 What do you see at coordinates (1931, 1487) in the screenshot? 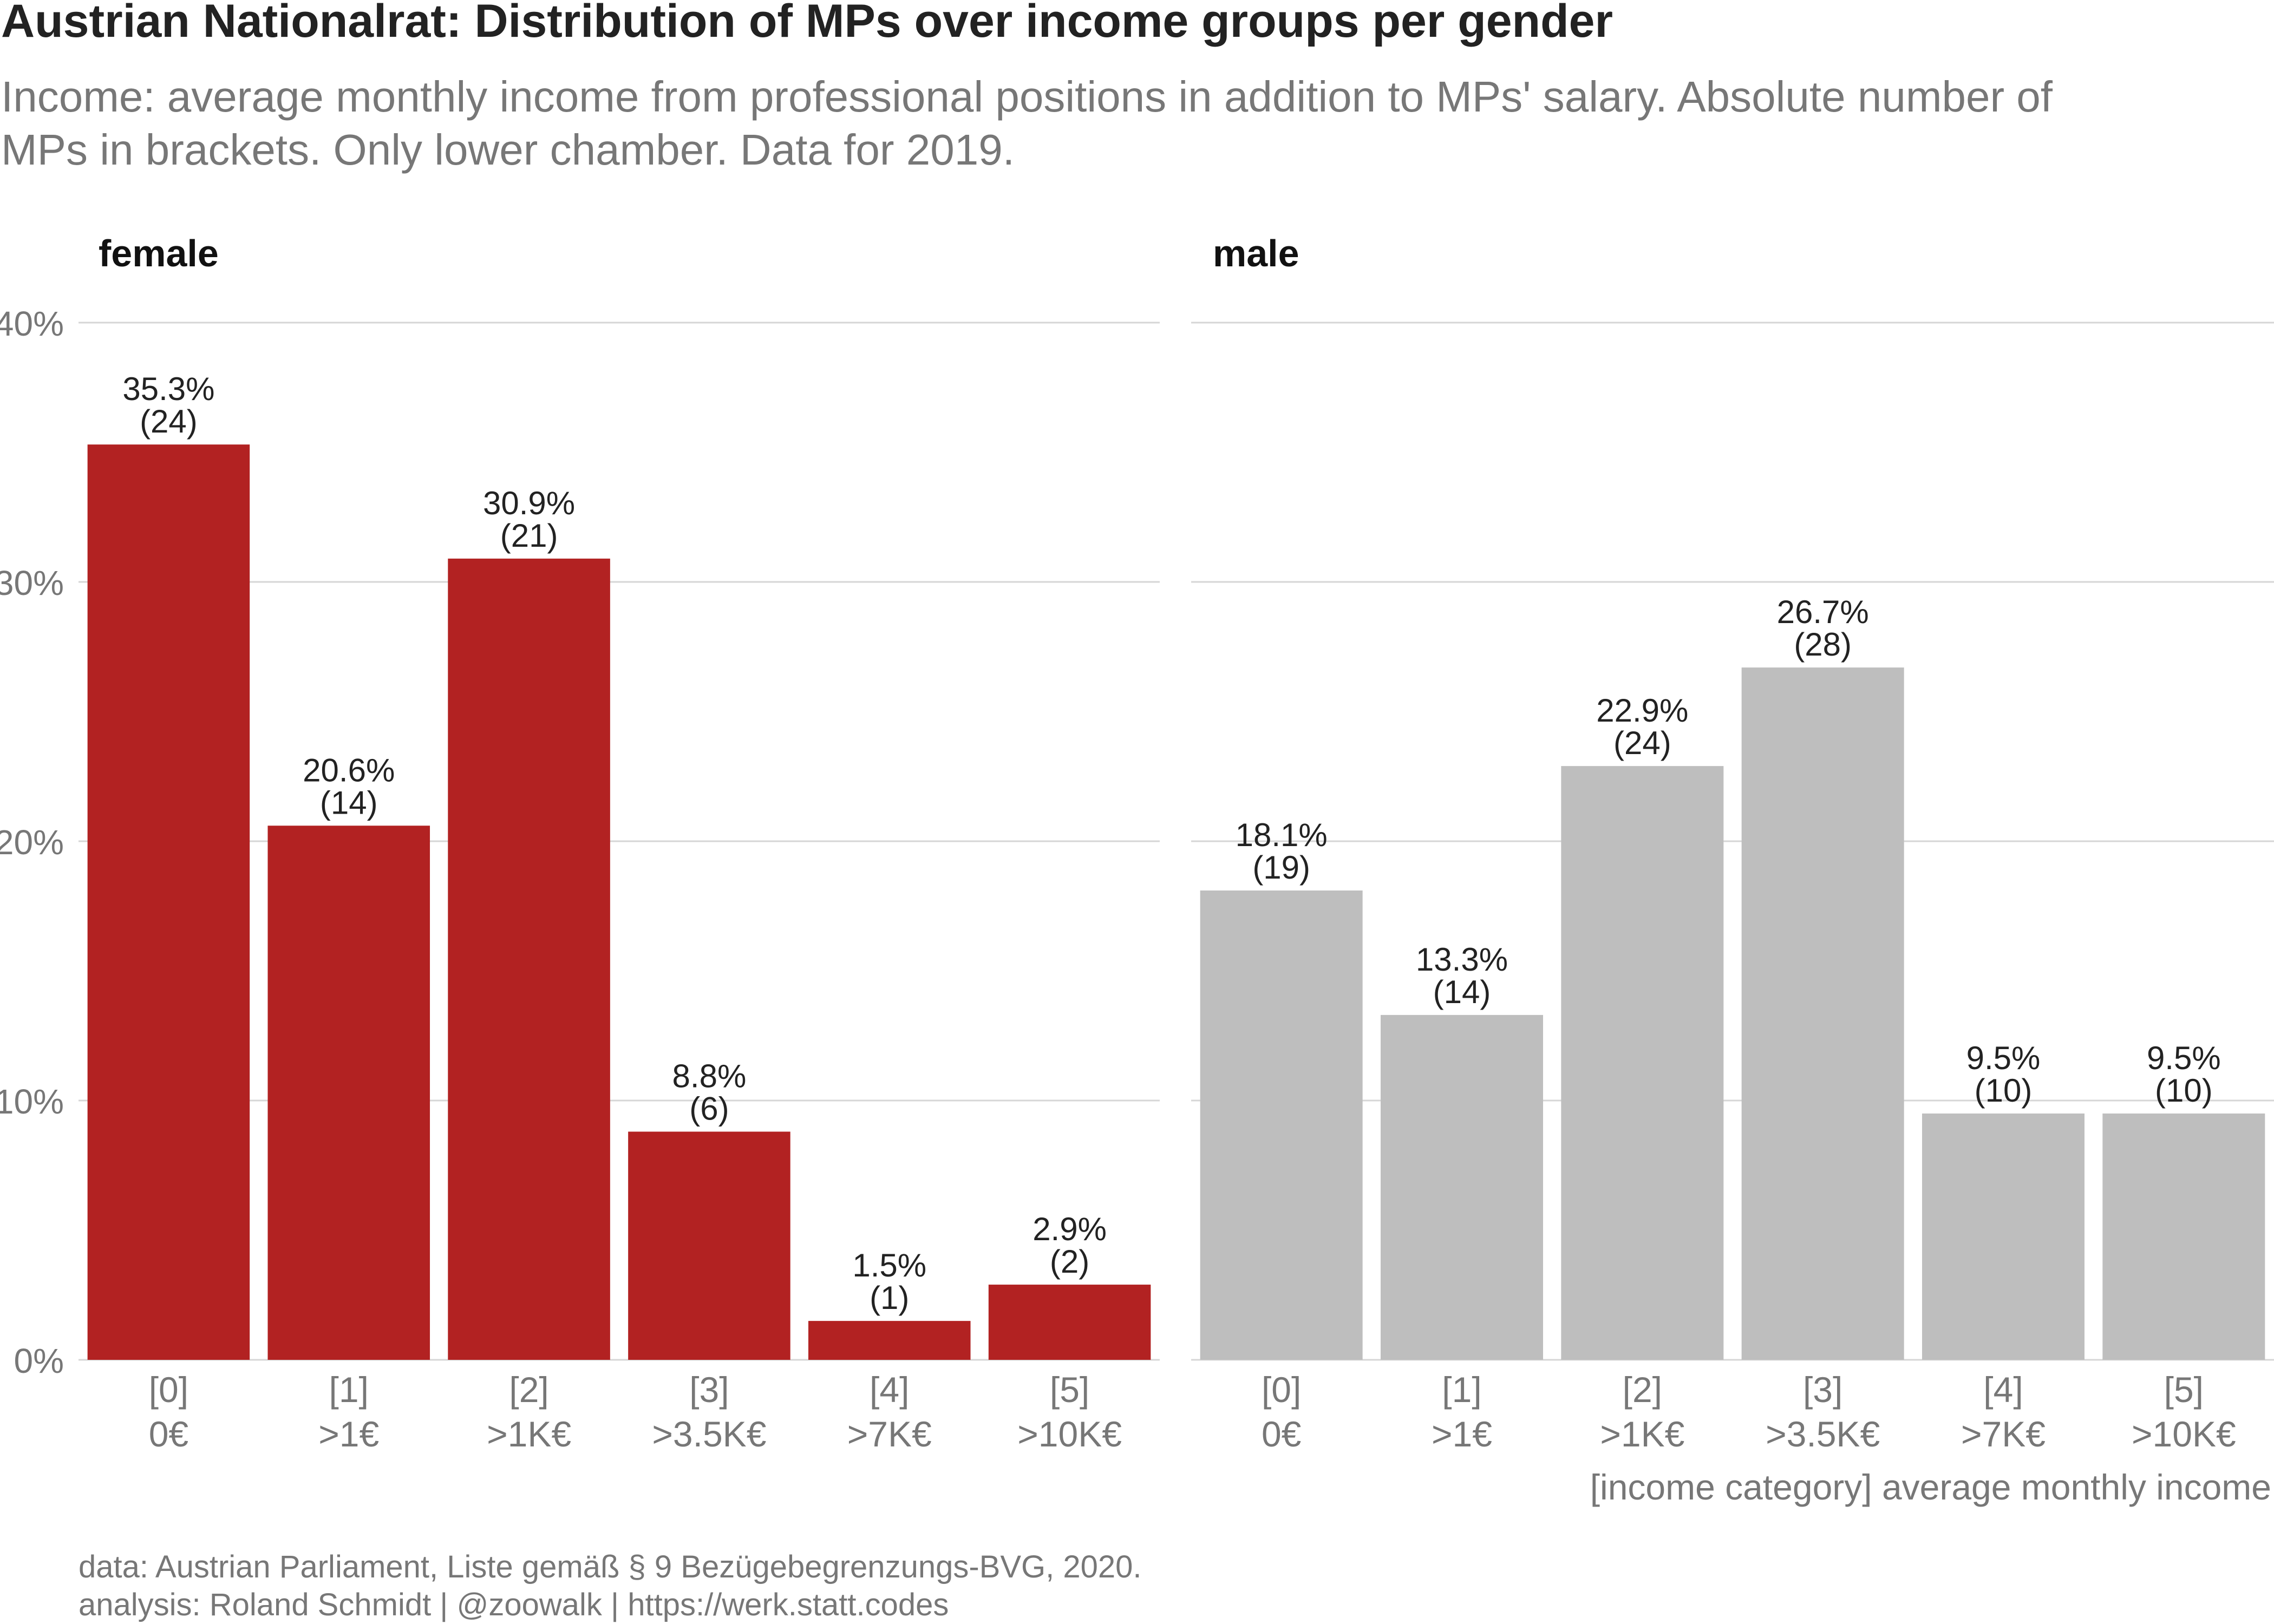
I see `x-axis-title: [income category] average monthly income` at bounding box center [1931, 1487].